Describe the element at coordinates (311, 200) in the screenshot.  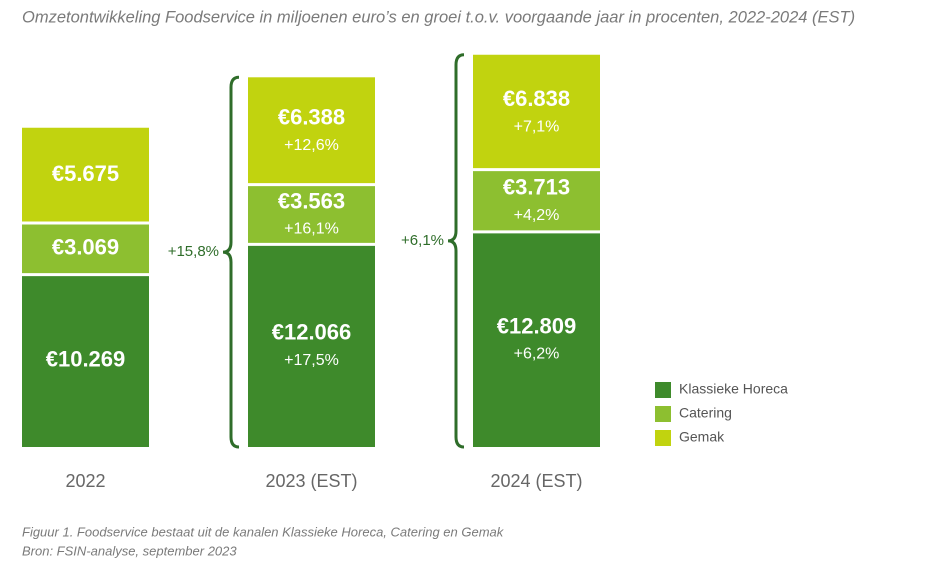
I see `value-label: €3.563` at that location.